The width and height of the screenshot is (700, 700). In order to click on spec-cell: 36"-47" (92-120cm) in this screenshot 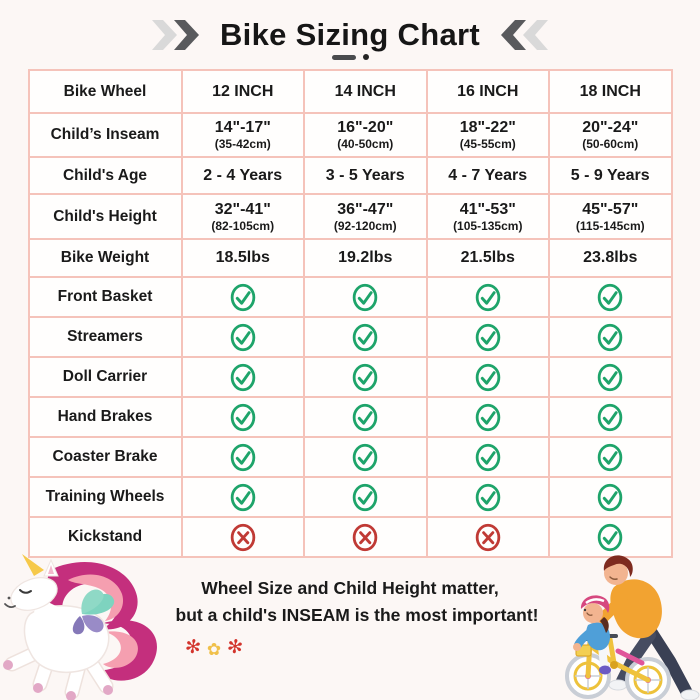, I will do `click(365, 216)`.